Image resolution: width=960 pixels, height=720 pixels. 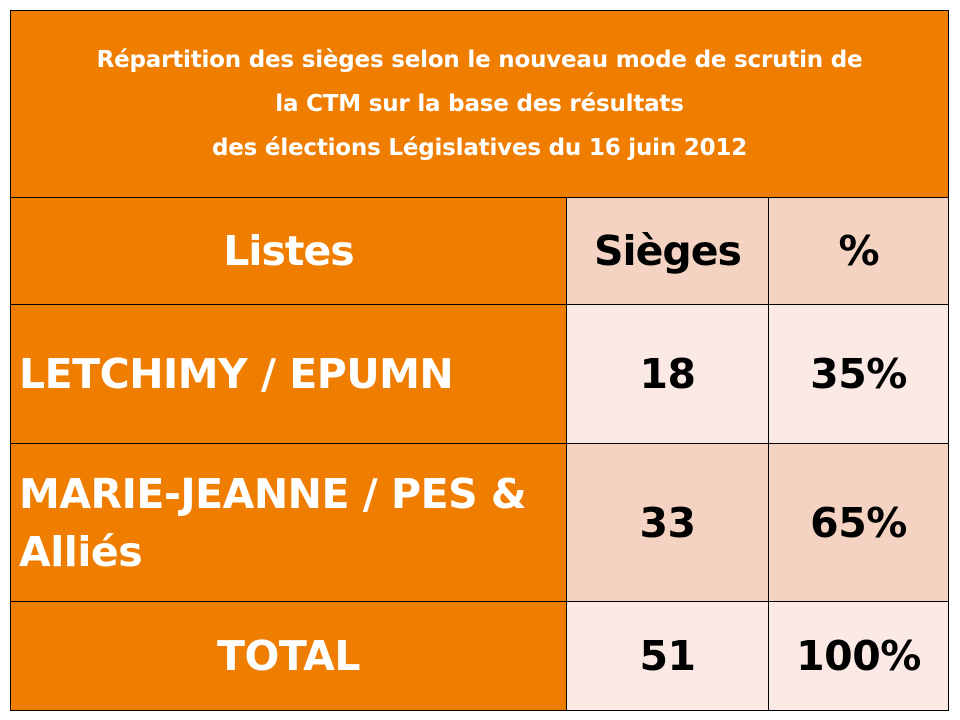 What do you see at coordinates (667, 374) in the screenshot?
I see `row-1-sieges: 18` at bounding box center [667, 374].